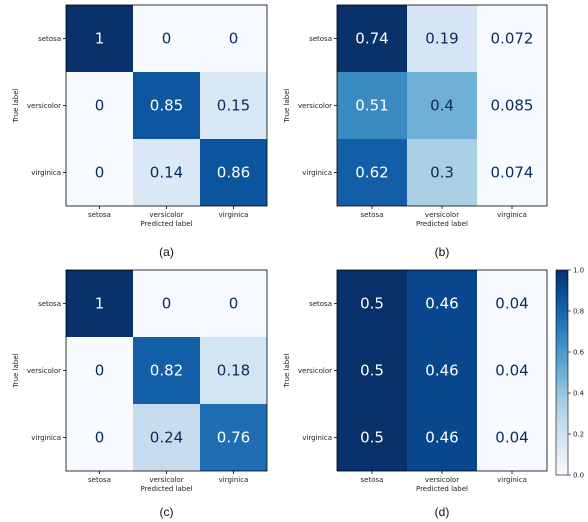 This screenshot has height=522, width=588. I want to click on cell-value-label: 0.15, so click(233, 106).